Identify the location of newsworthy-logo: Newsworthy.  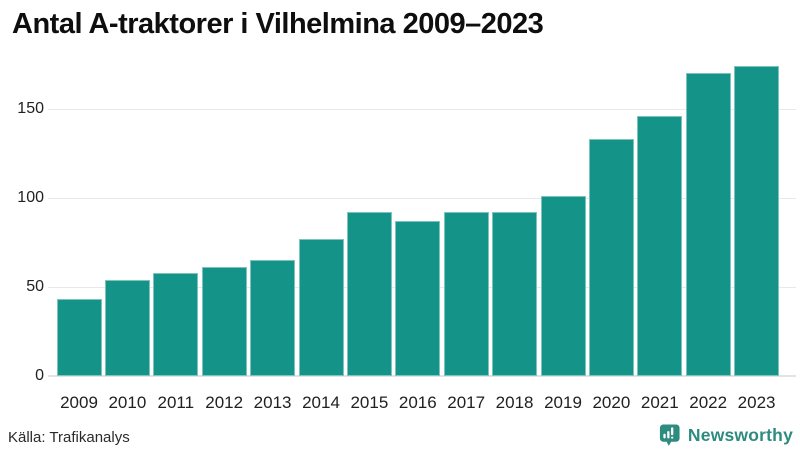
(725, 435).